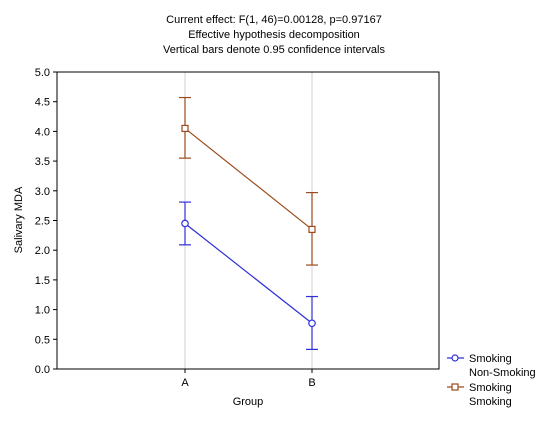 Image resolution: width=550 pixels, height=423 pixels. I want to click on legend-marker-smoking, so click(455, 387).